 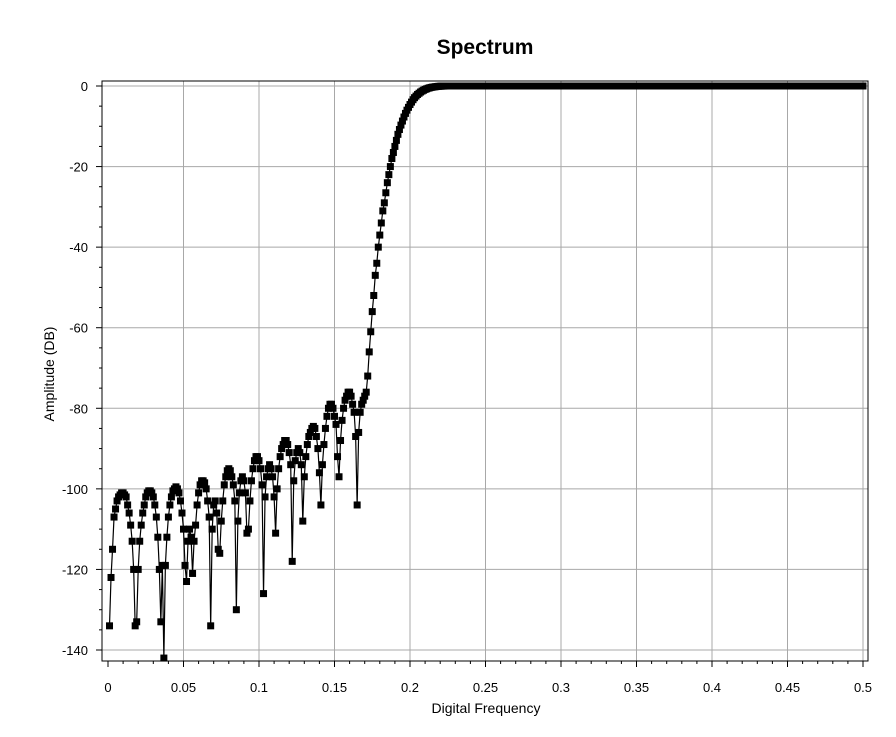 I want to click on y-tick-label: -140, so click(x=75, y=650).